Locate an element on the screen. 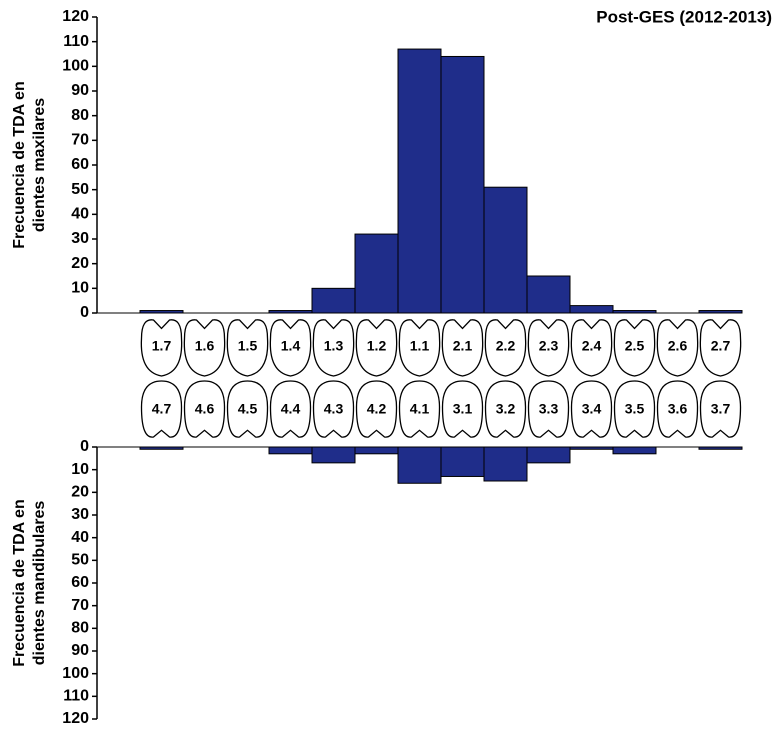  x-tick-label: 1.1 is located at coordinates (420, 346).